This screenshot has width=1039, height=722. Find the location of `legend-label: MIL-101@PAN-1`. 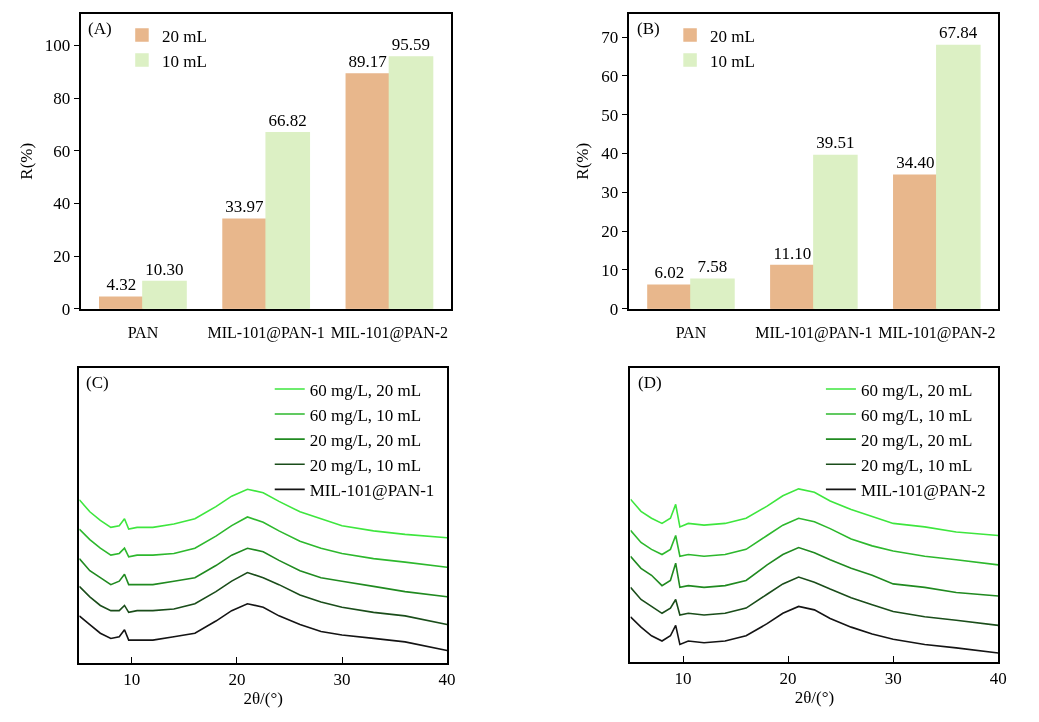

legend-label: MIL-101@PAN-1 is located at coordinates (372, 490).